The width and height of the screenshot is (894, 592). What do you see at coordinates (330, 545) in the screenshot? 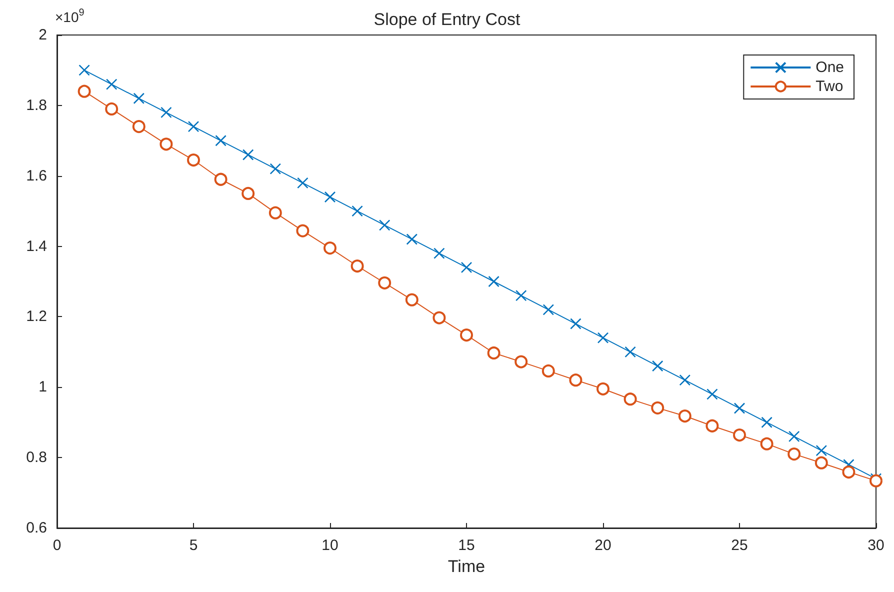
I see `x-tick-label: 10` at bounding box center [330, 545].